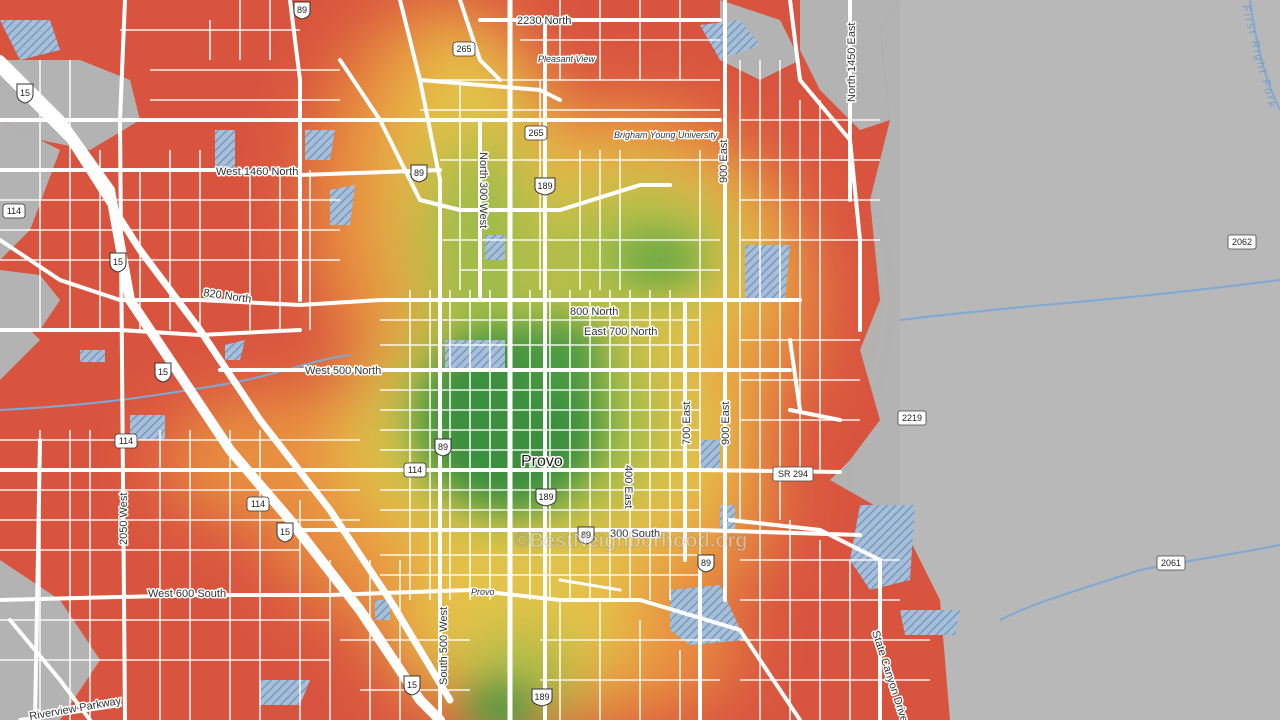 The height and width of the screenshot is (720, 1280). Describe the element at coordinates (483, 592) in the screenshot. I see `label-provo-small: Provo` at that location.